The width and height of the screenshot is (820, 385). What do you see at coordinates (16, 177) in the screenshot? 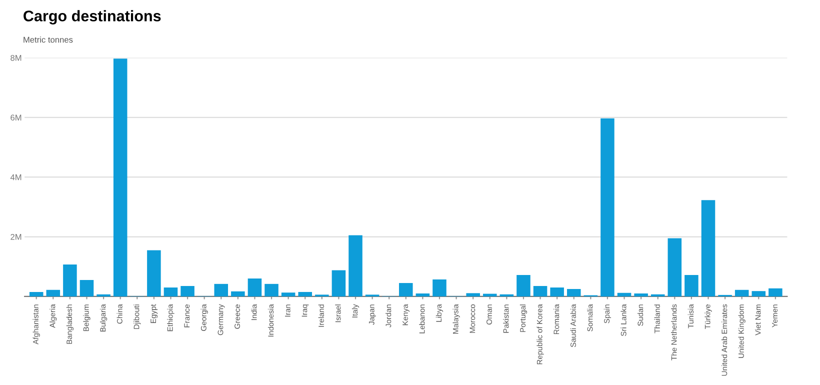
I see `y-tick-label: 4M` at bounding box center [16, 177].